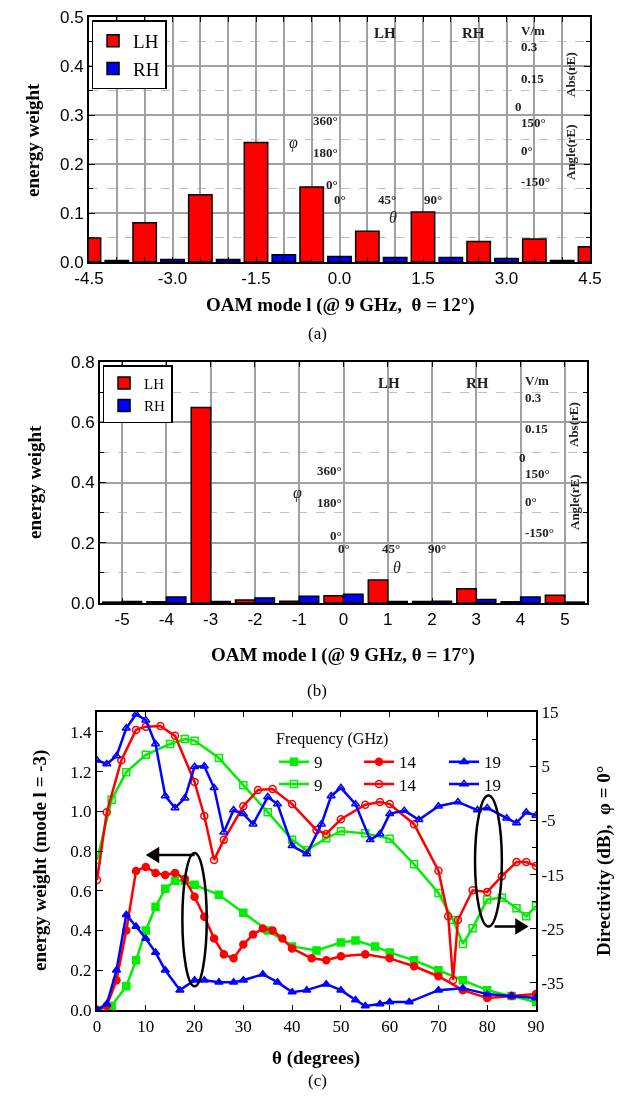  What do you see at coordinates (146, 1027) in the screenshot?
I see `x-tick-label: 10` at bounding box center [146, 1027].